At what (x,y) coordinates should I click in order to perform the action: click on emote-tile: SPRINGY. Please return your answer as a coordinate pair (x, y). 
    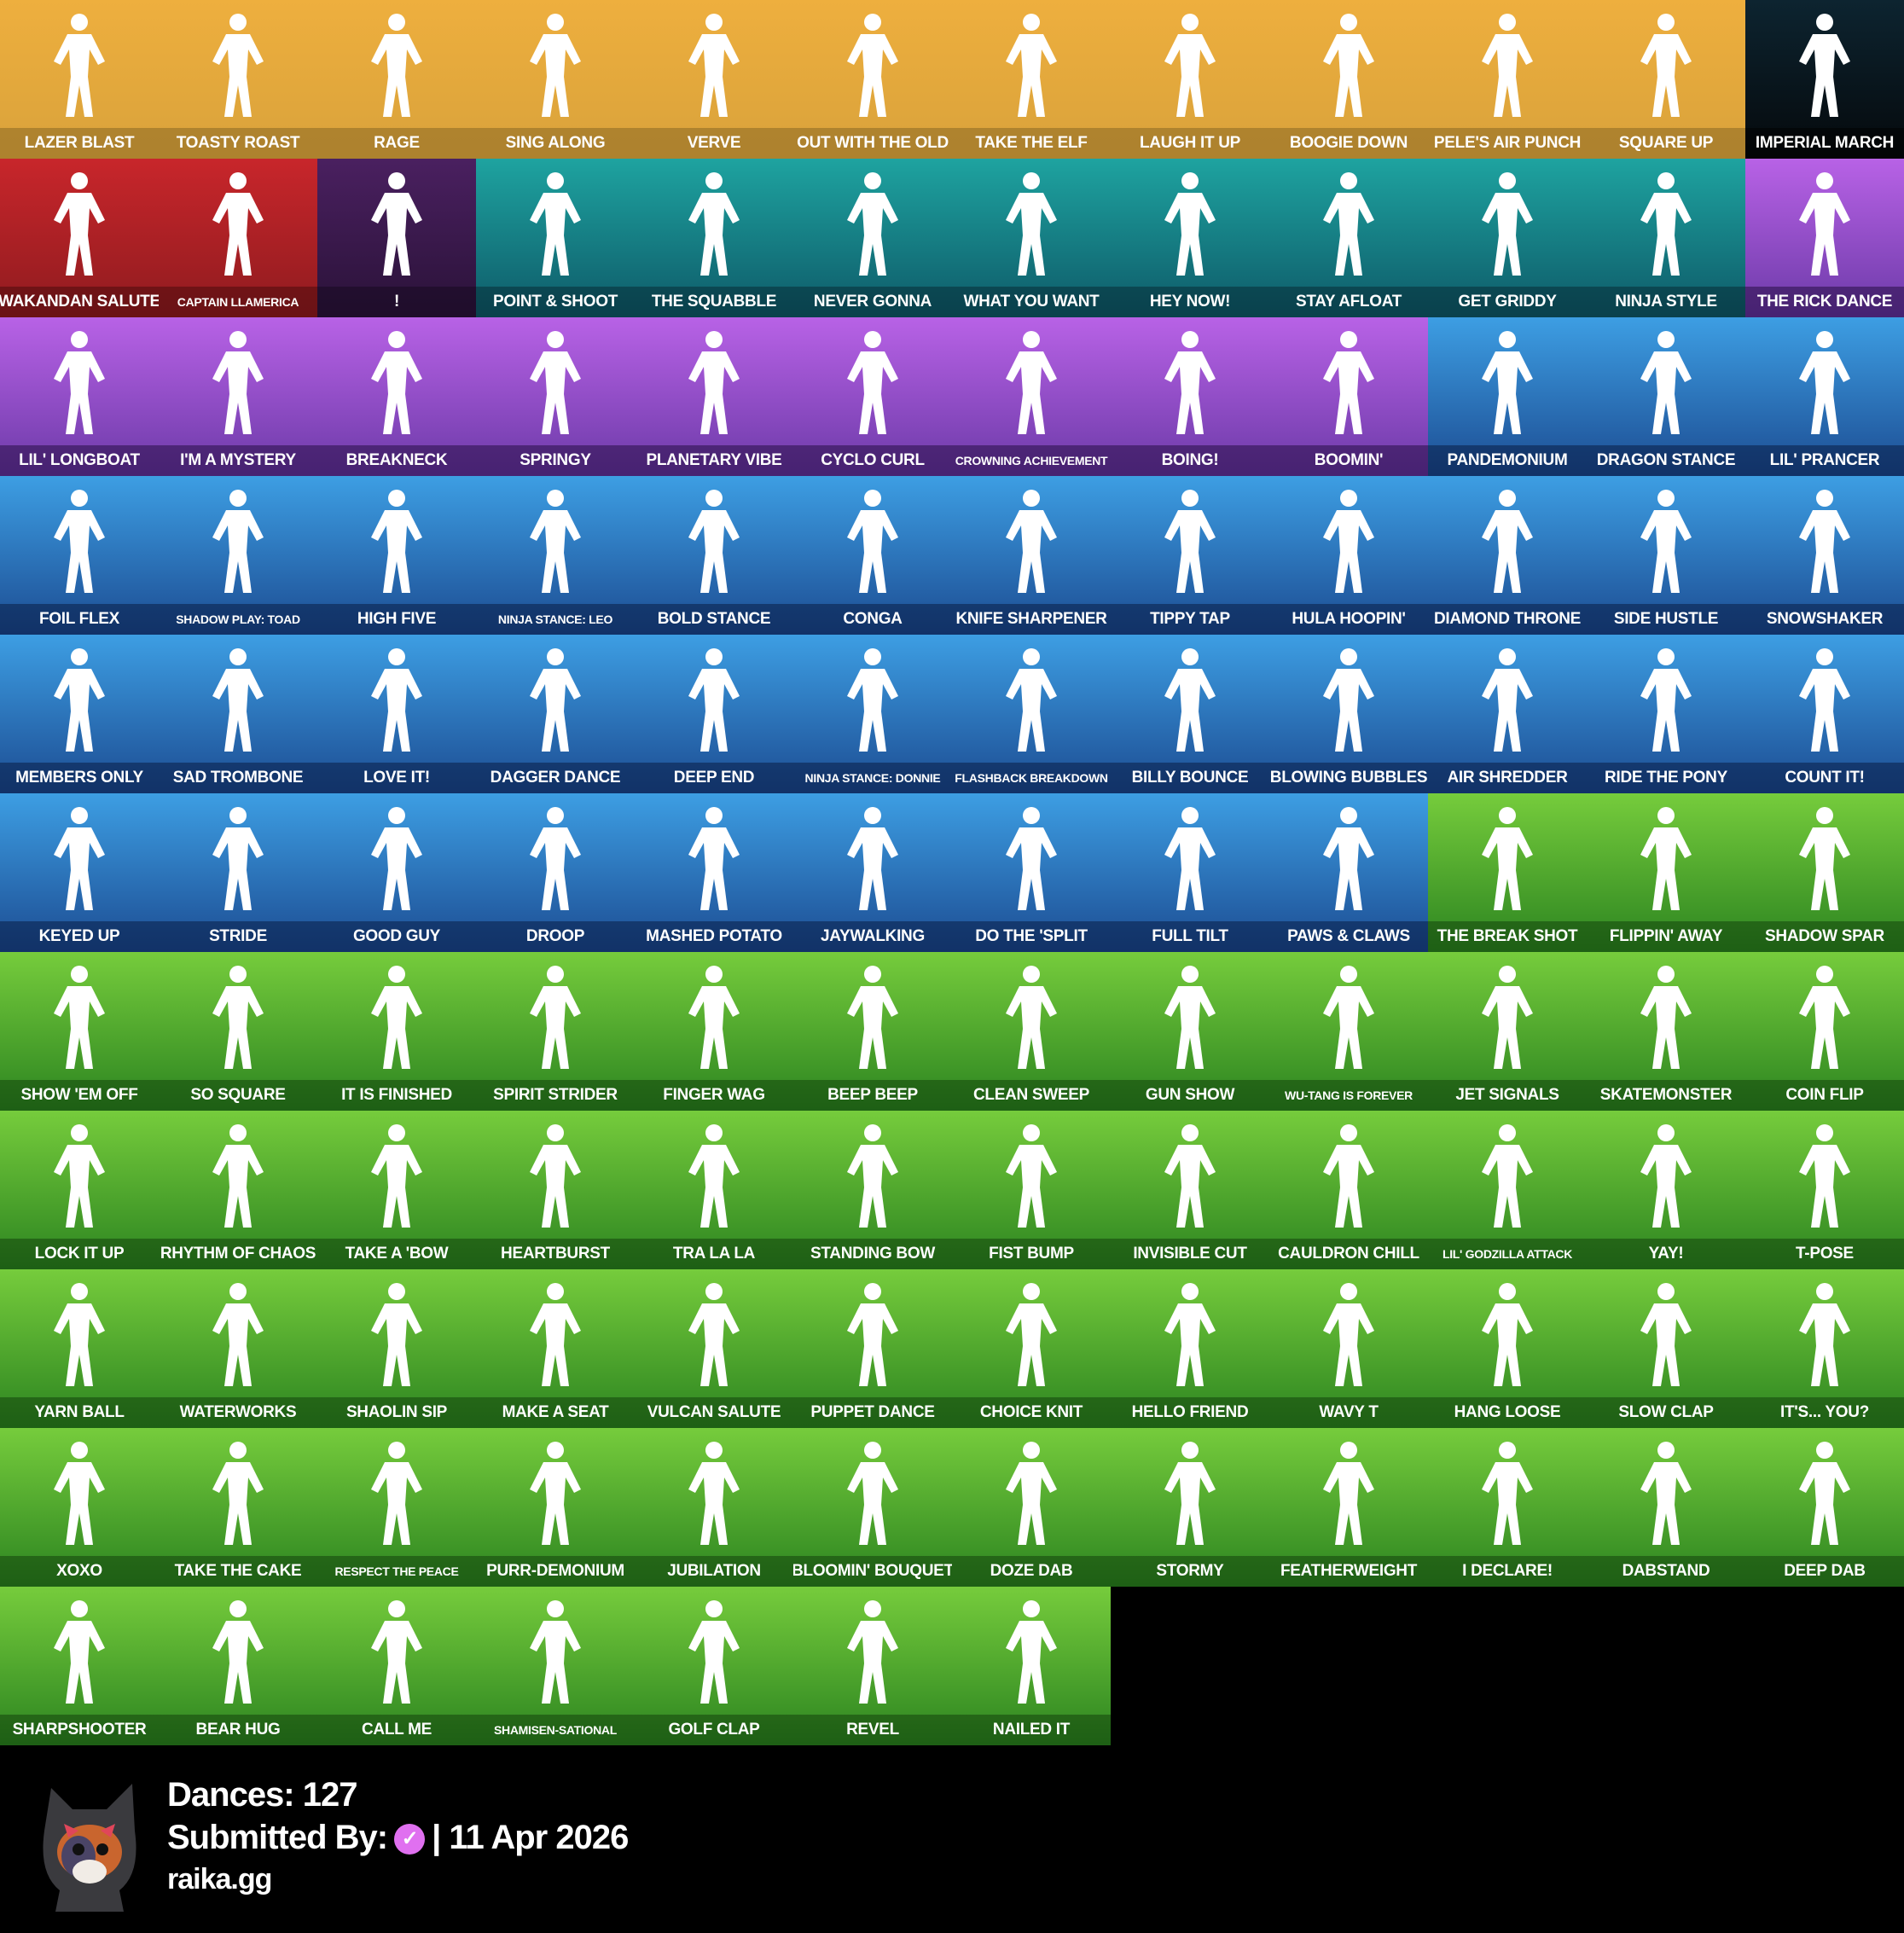
    Looking at the image, I should click on (555, 396).